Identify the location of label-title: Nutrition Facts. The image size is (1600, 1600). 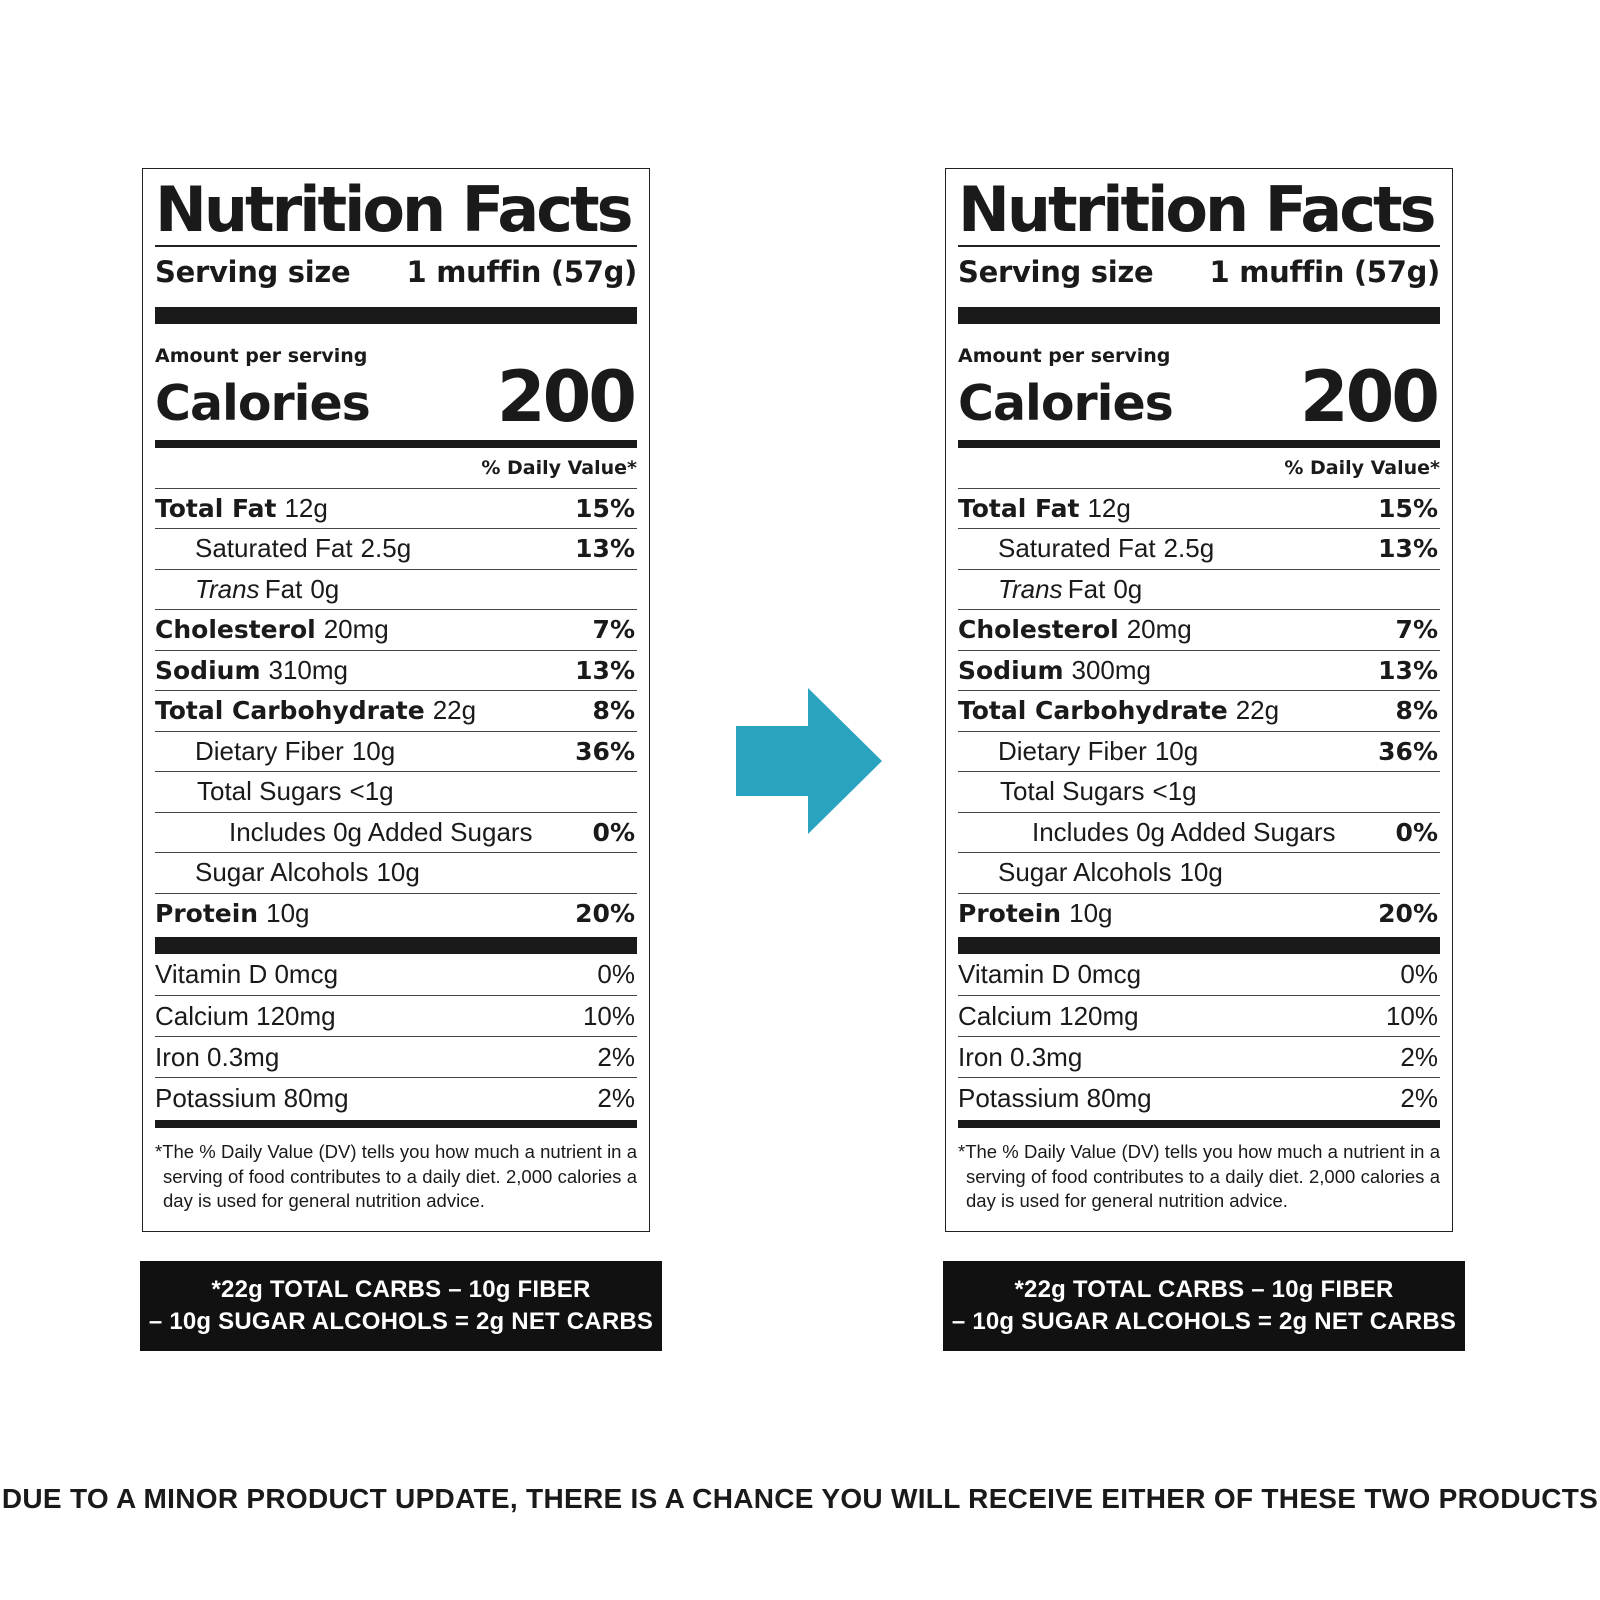
(1197, 209).